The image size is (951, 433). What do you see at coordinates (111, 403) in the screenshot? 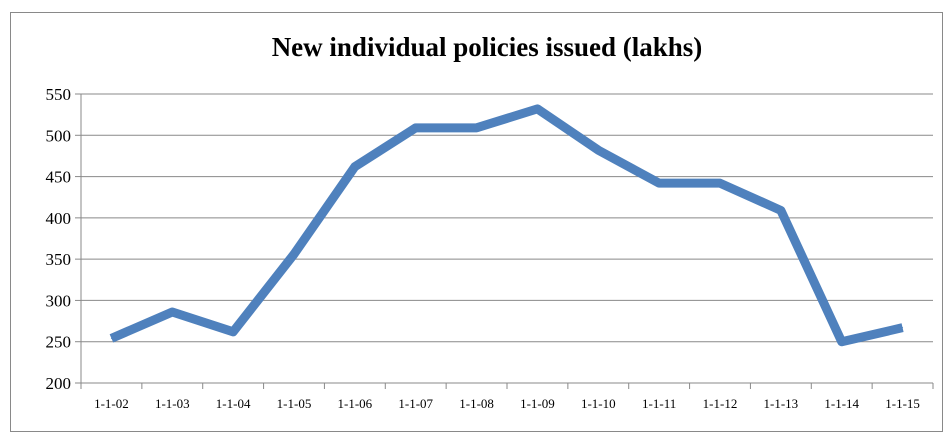
I see `x-tick-label: 1-1-02` at bounding box center [111, 403].